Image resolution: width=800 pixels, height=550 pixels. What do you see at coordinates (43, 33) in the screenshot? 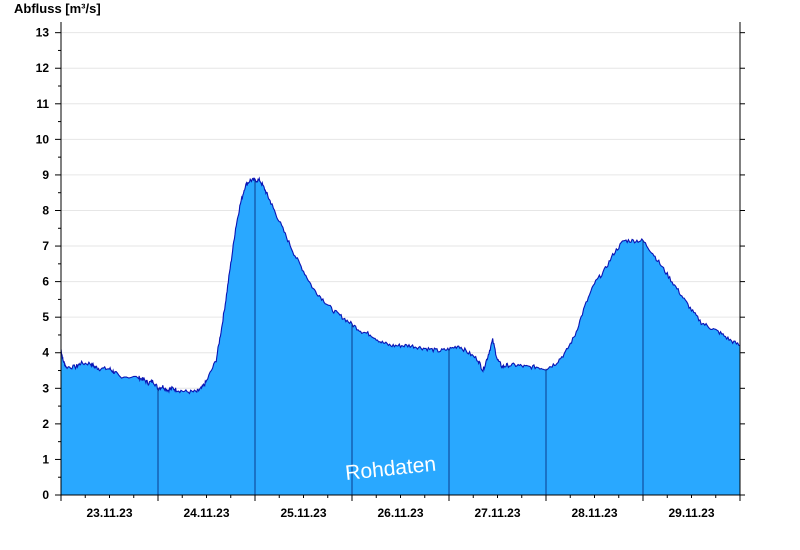
I see `y-tick-label: 13` at bounding box center [43, 33].